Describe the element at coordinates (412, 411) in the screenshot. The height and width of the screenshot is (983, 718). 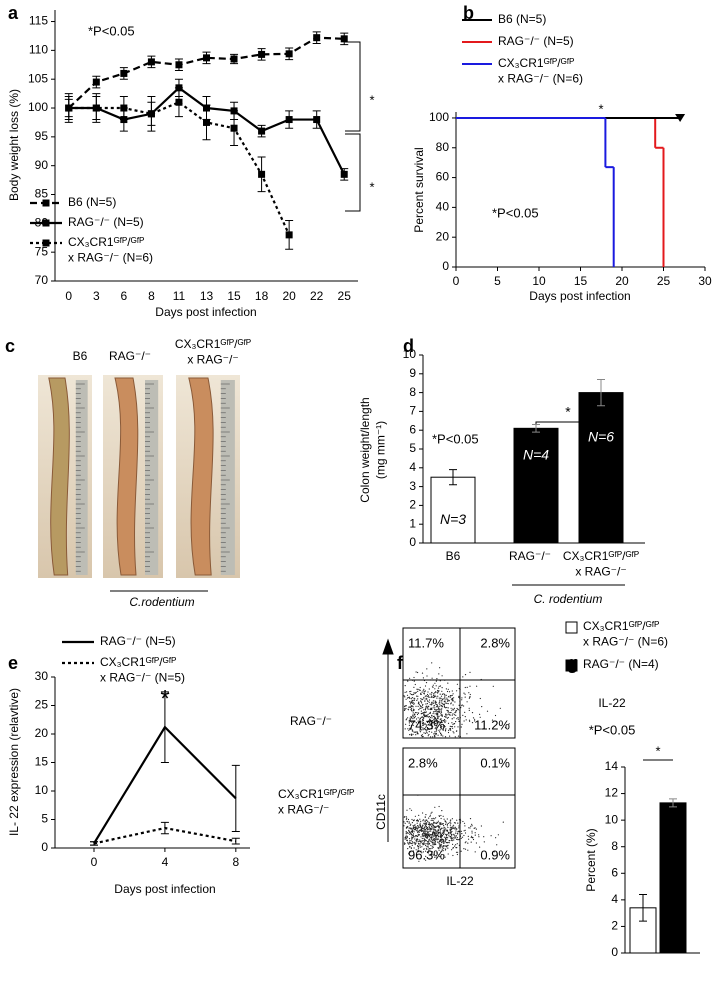
I see `y-tick-label: 7` at that location.